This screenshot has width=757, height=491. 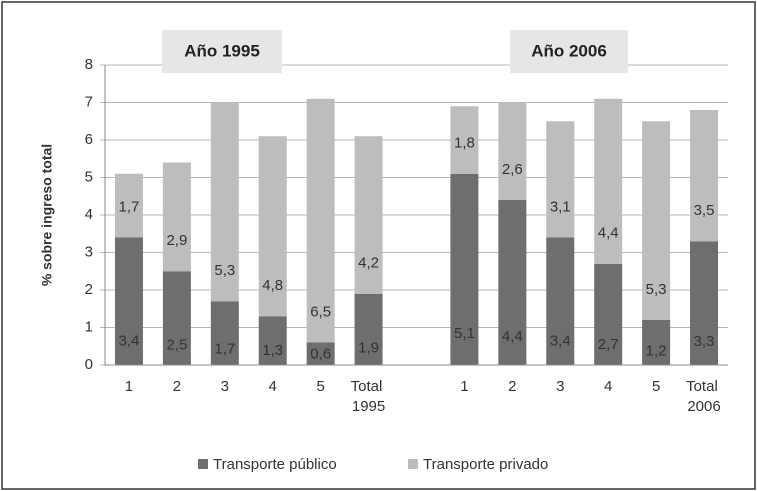 What do you see at coordinates (369, 396) in the screenshot?
I see `x-tick-label: Total 1995` at bounding box center [369, 396].